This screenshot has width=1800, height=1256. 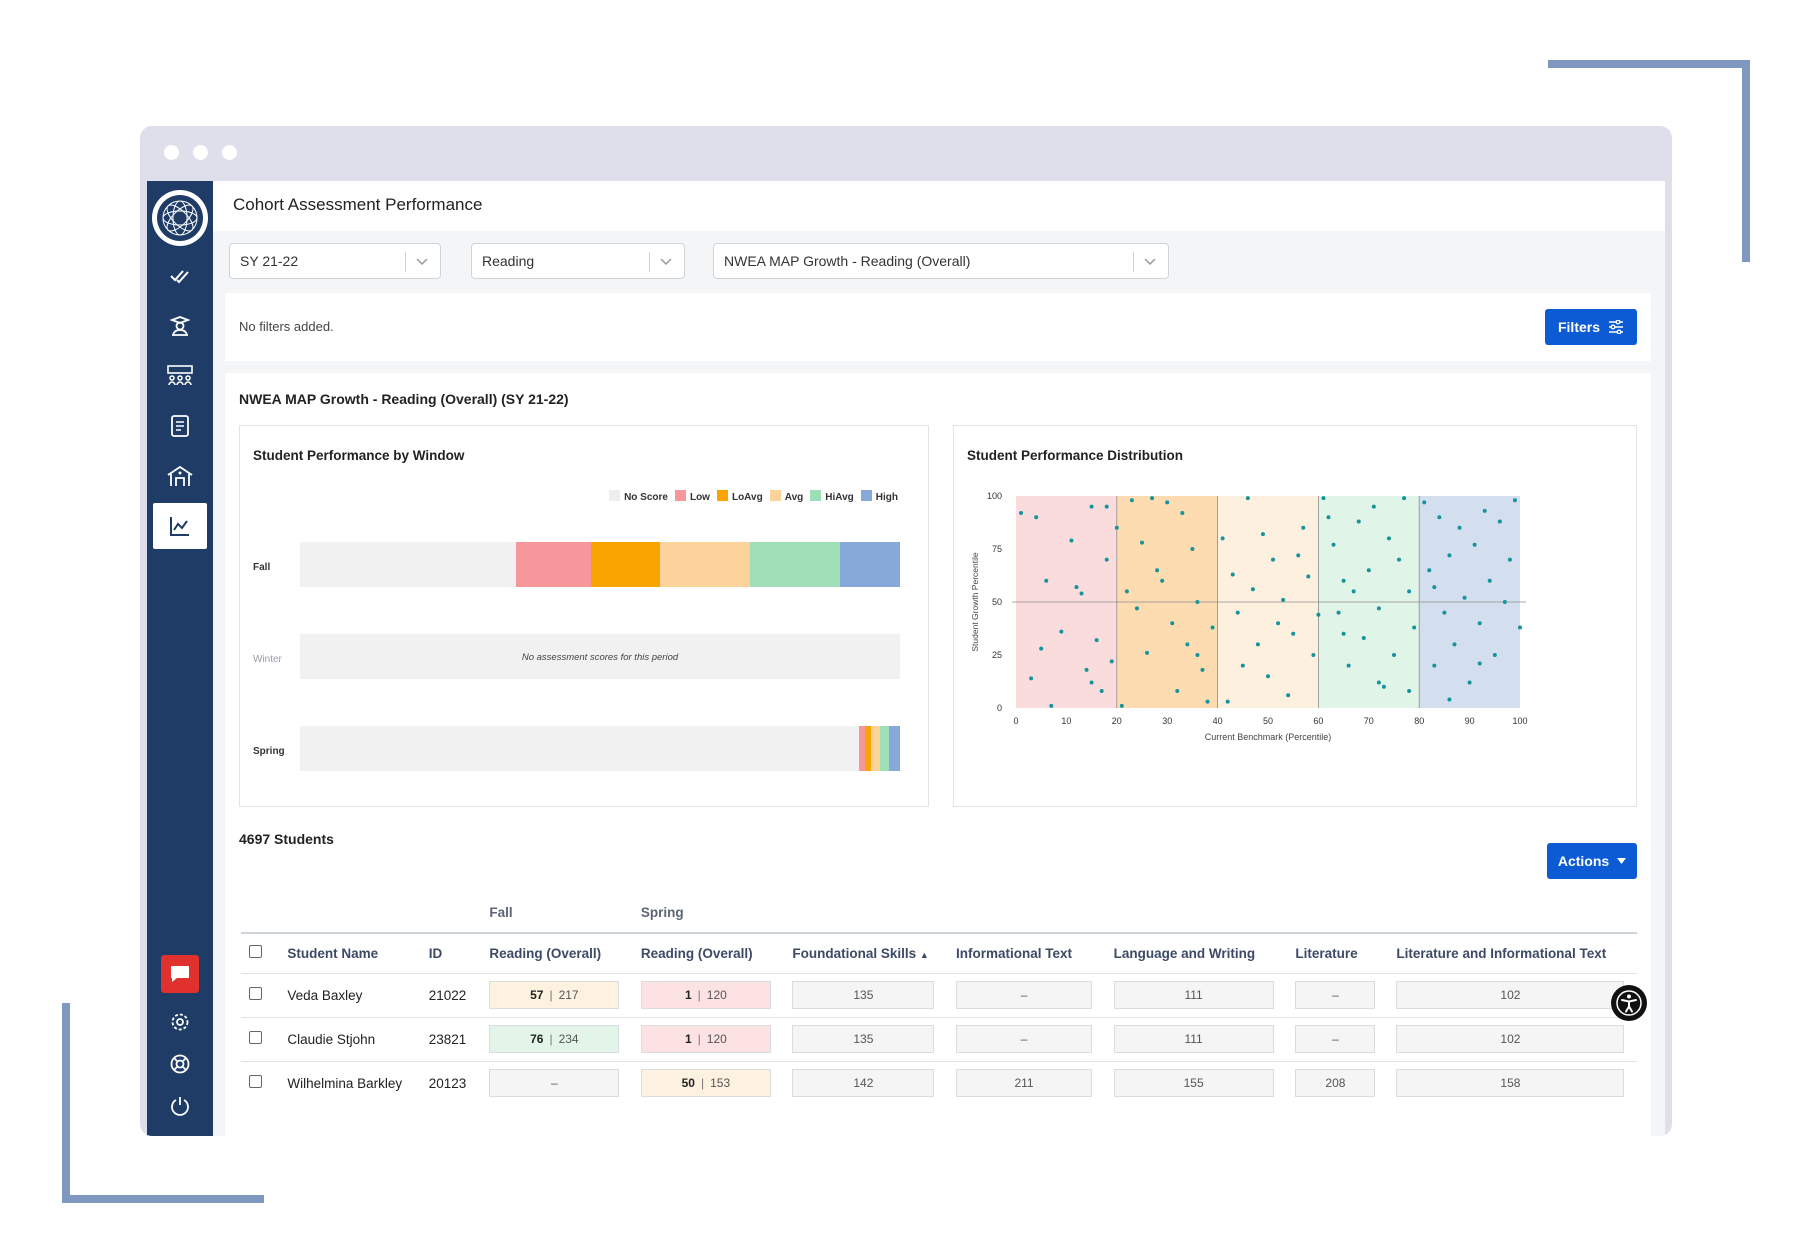 What do you see at coordinates (180, 526) in the screenshot?
I see `nav-analytics` at bounding box center [180, 526].